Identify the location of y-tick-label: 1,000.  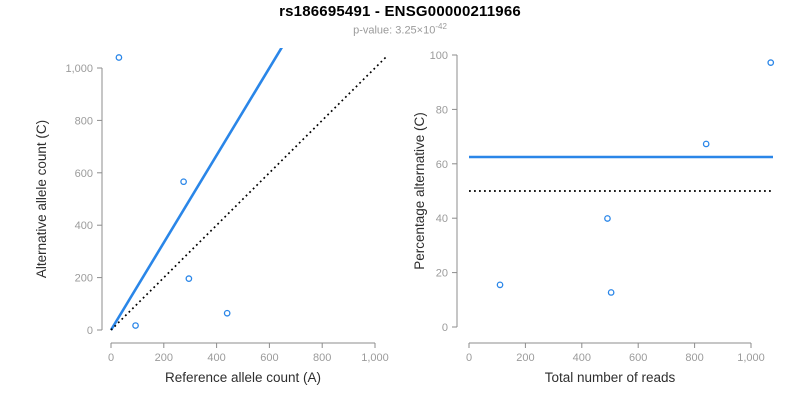
(79, 69).